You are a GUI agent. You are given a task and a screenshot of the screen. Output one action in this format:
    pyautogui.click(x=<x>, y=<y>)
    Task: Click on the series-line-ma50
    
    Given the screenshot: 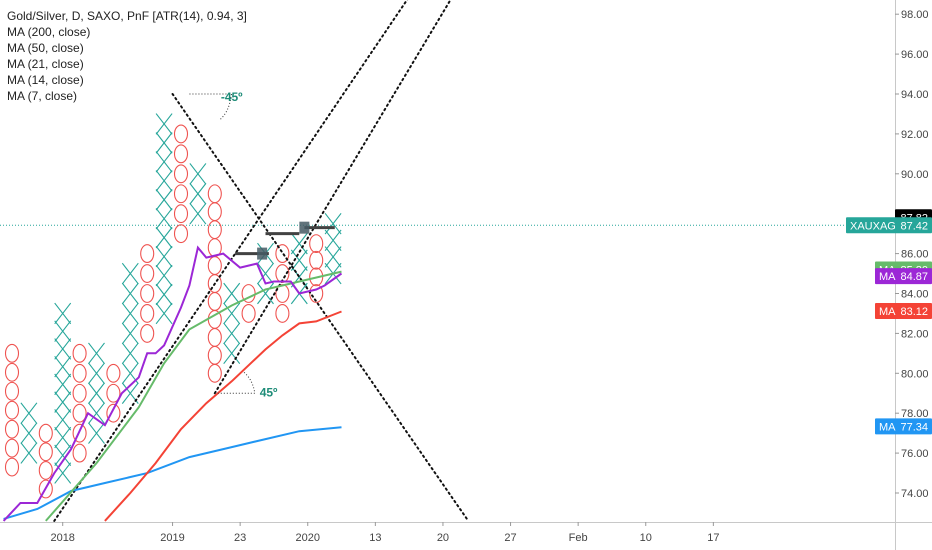 What is the action you would take?
    pyautogui.click(x=193, y=396)
    